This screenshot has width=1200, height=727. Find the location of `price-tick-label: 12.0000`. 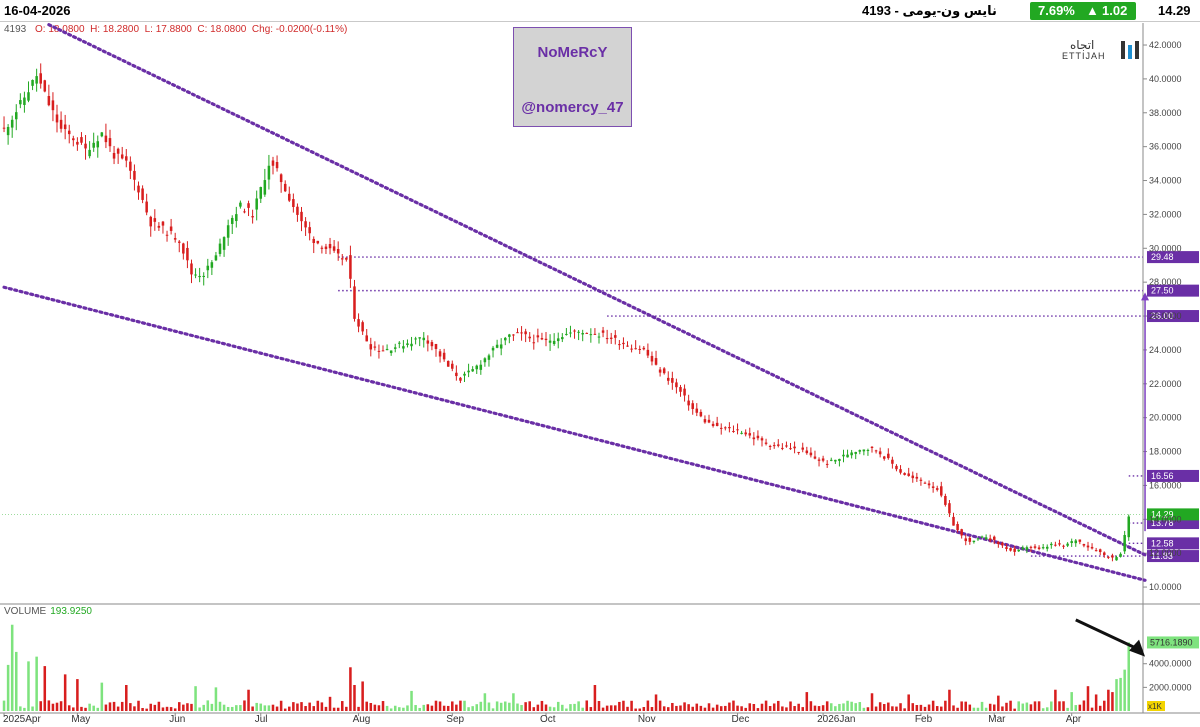

price-tick-label: 12.0000 is located at coordinates (1165, 553).